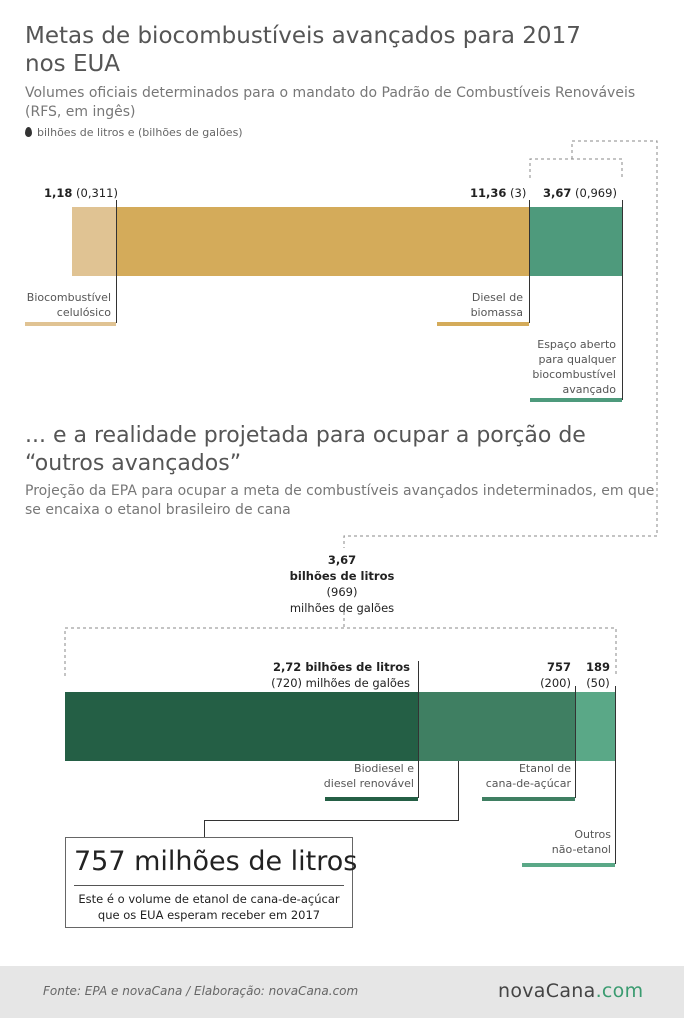  I want to click on sugarcane-leader-line, so click(575, 742).